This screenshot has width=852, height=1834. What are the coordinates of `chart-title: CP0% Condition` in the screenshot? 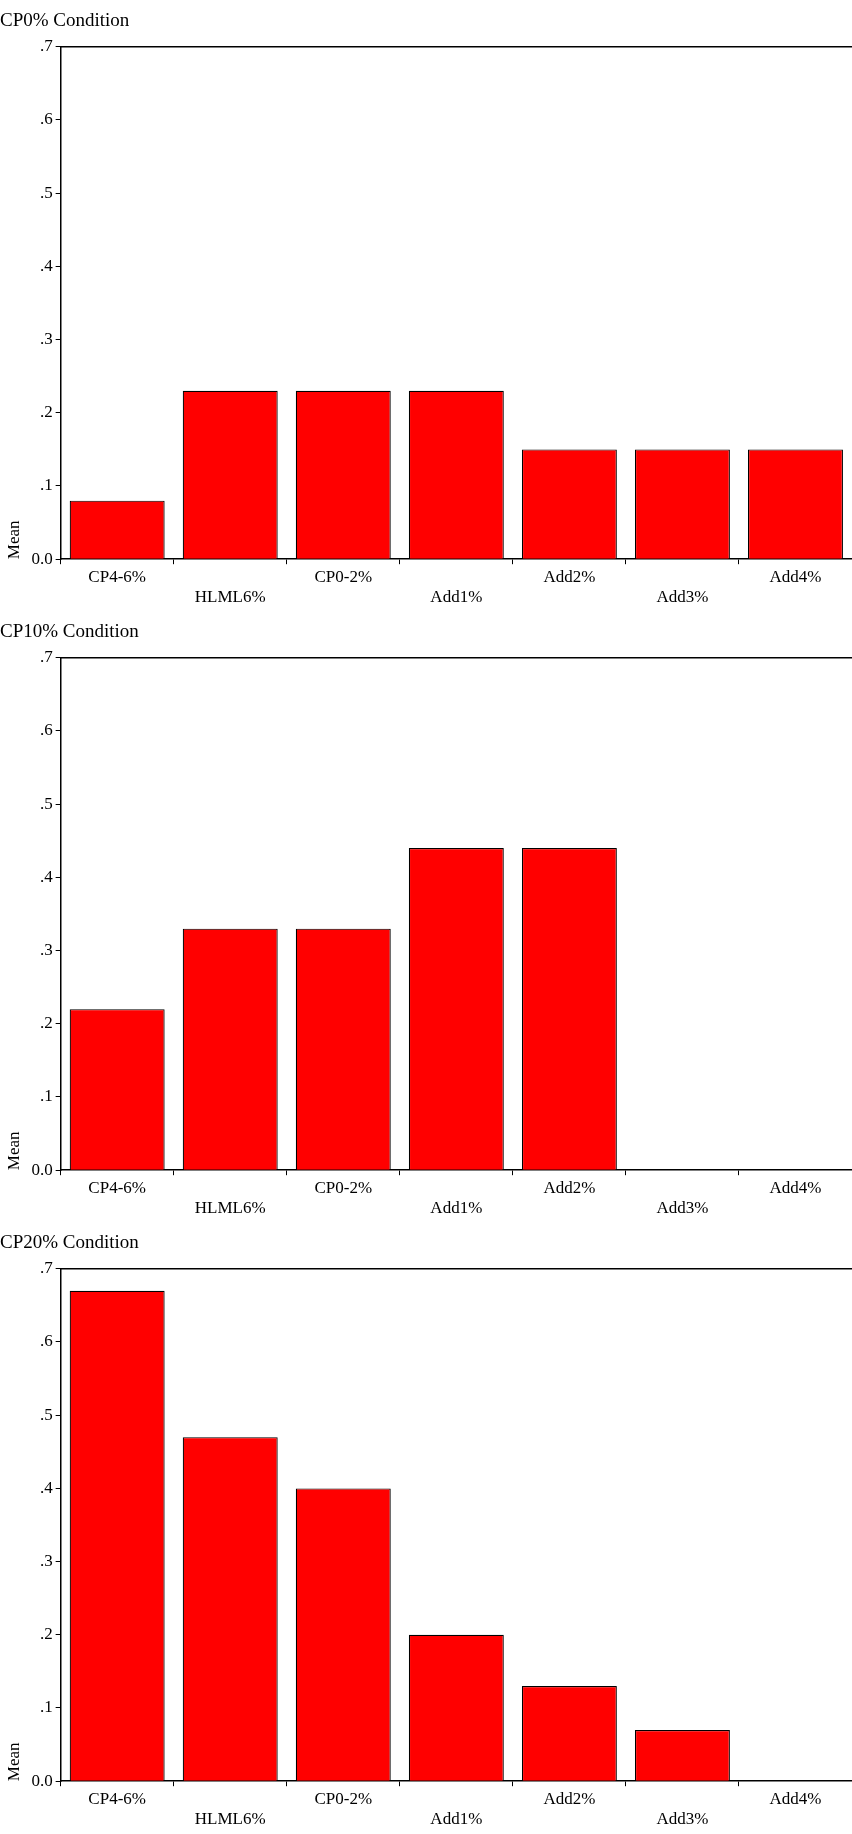 It's located at (65, 20).